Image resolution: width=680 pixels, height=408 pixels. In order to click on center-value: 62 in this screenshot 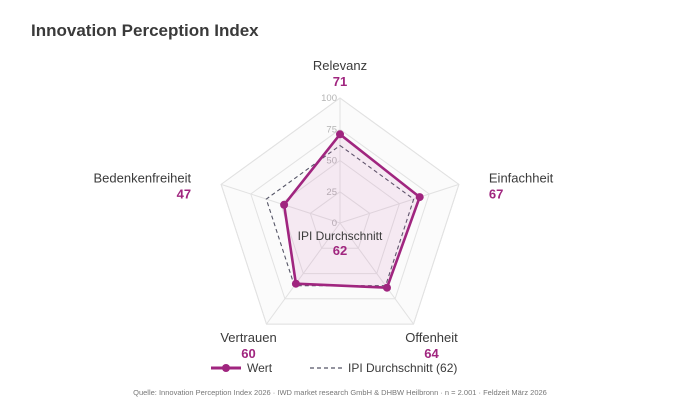, I will do `click(340, 250)`.